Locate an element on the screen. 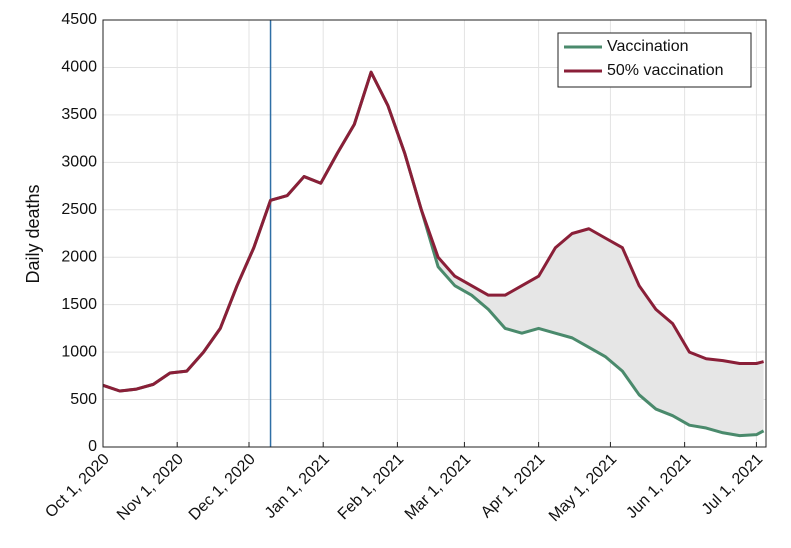 This screenshot has height=548, width=791. y-tick-label: 4000 is located at coordinates (79, 67).